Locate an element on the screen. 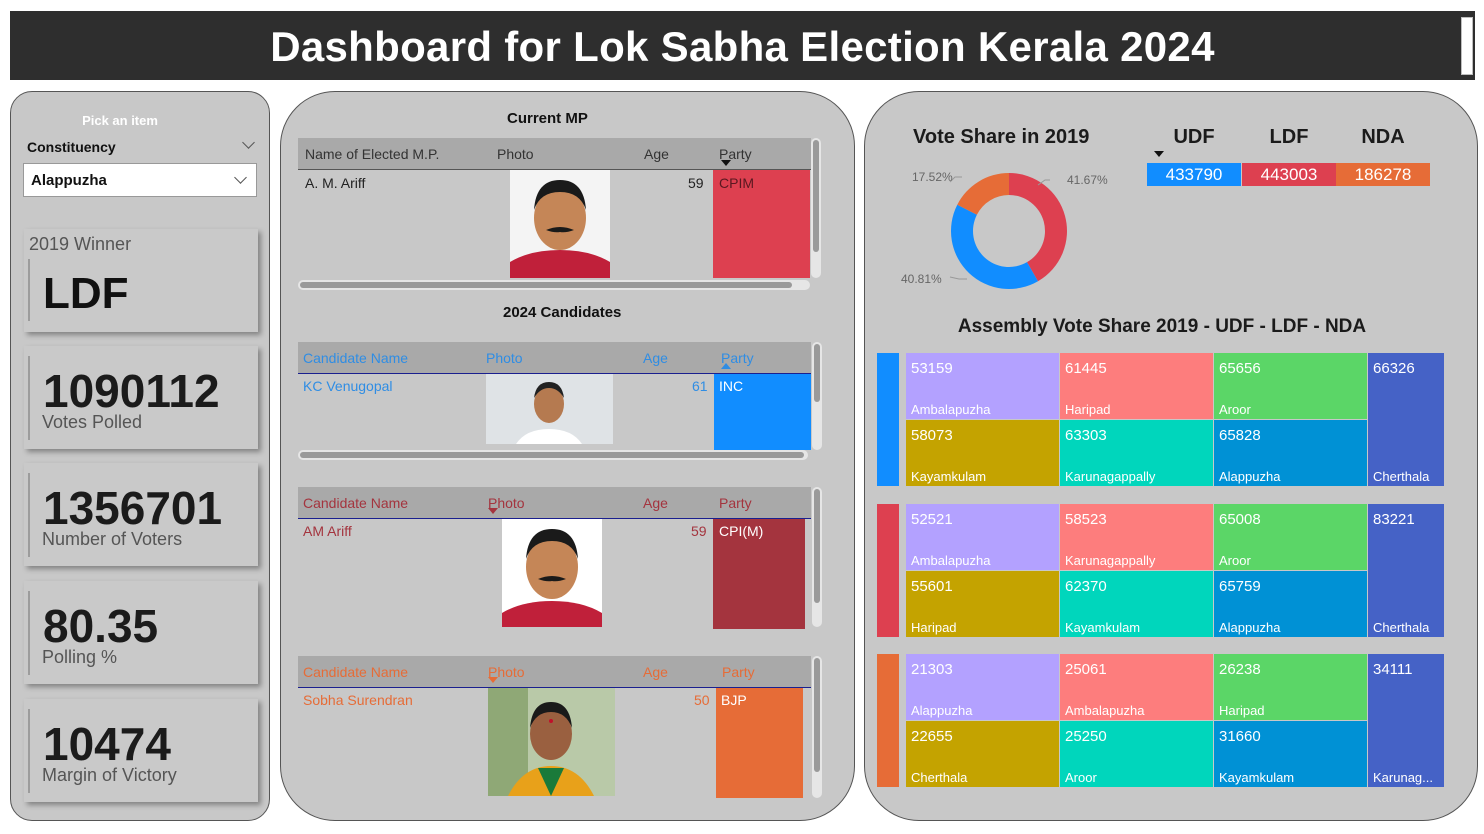 This screenshot has width=1484, height=834. treemap-tile: 58073 Kayamkulam is located at coordinates (982, 453).